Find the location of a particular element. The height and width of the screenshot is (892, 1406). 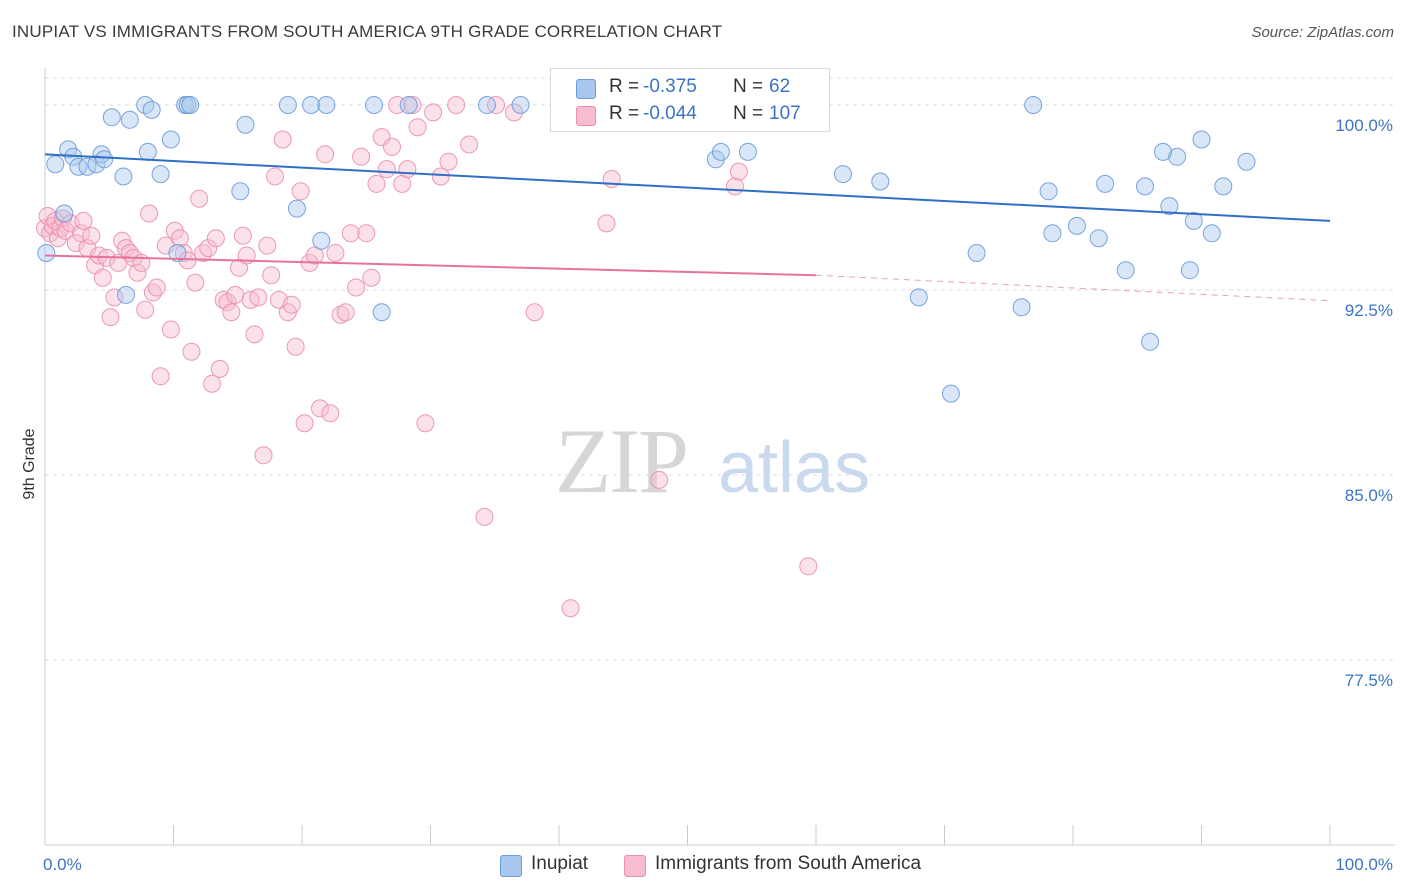

r-label: R = is located at coordinates (624, 86).